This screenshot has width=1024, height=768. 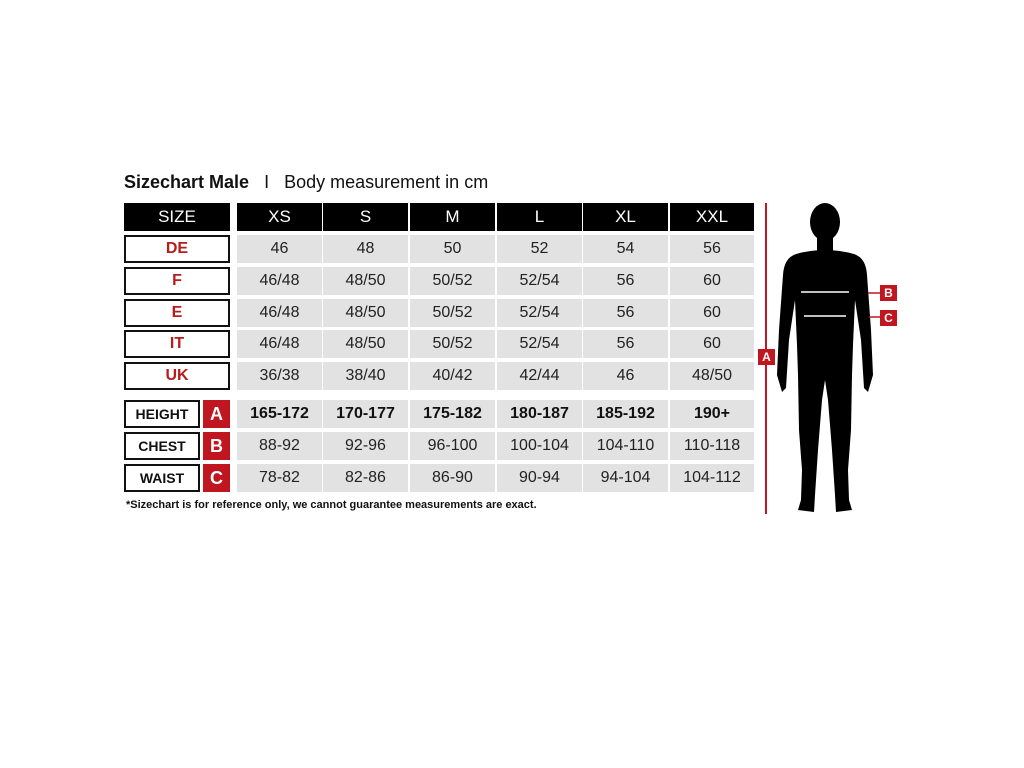 I want to click on page-title: Sizechart Male I Body measurement in cm, so click(x=306, y=182).